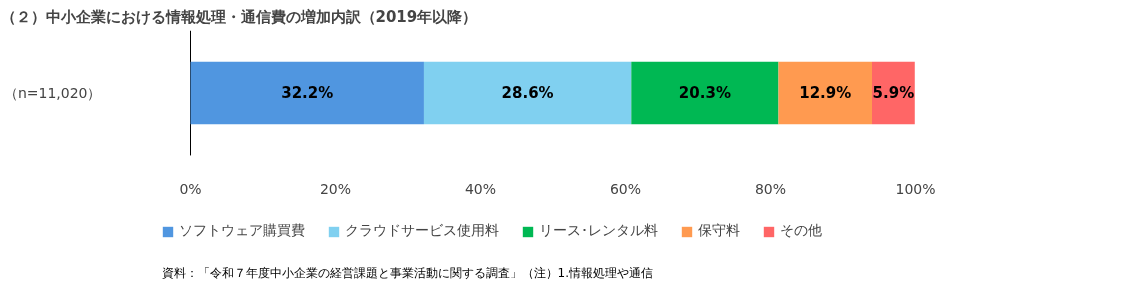  Describe the element at coordinates (719, 231) in the screenshot. I see `legend-label: 保守料` at that location.